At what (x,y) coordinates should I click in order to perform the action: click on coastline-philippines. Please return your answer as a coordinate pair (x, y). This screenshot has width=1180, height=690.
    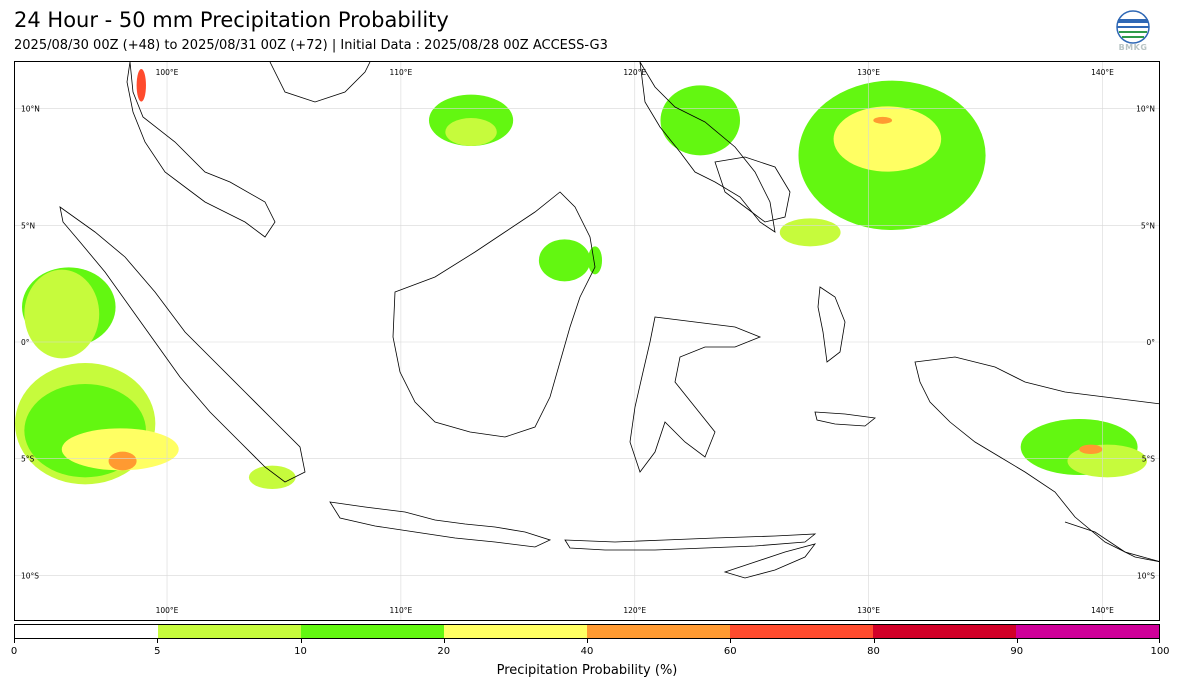
    Looking at the image, I should click on (707, 147).